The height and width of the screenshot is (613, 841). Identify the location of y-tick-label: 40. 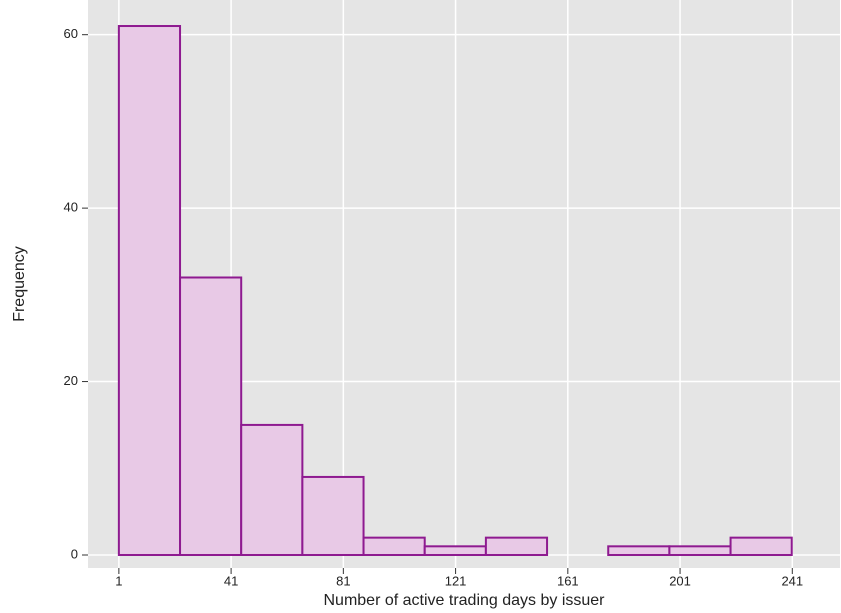
(71, 207).